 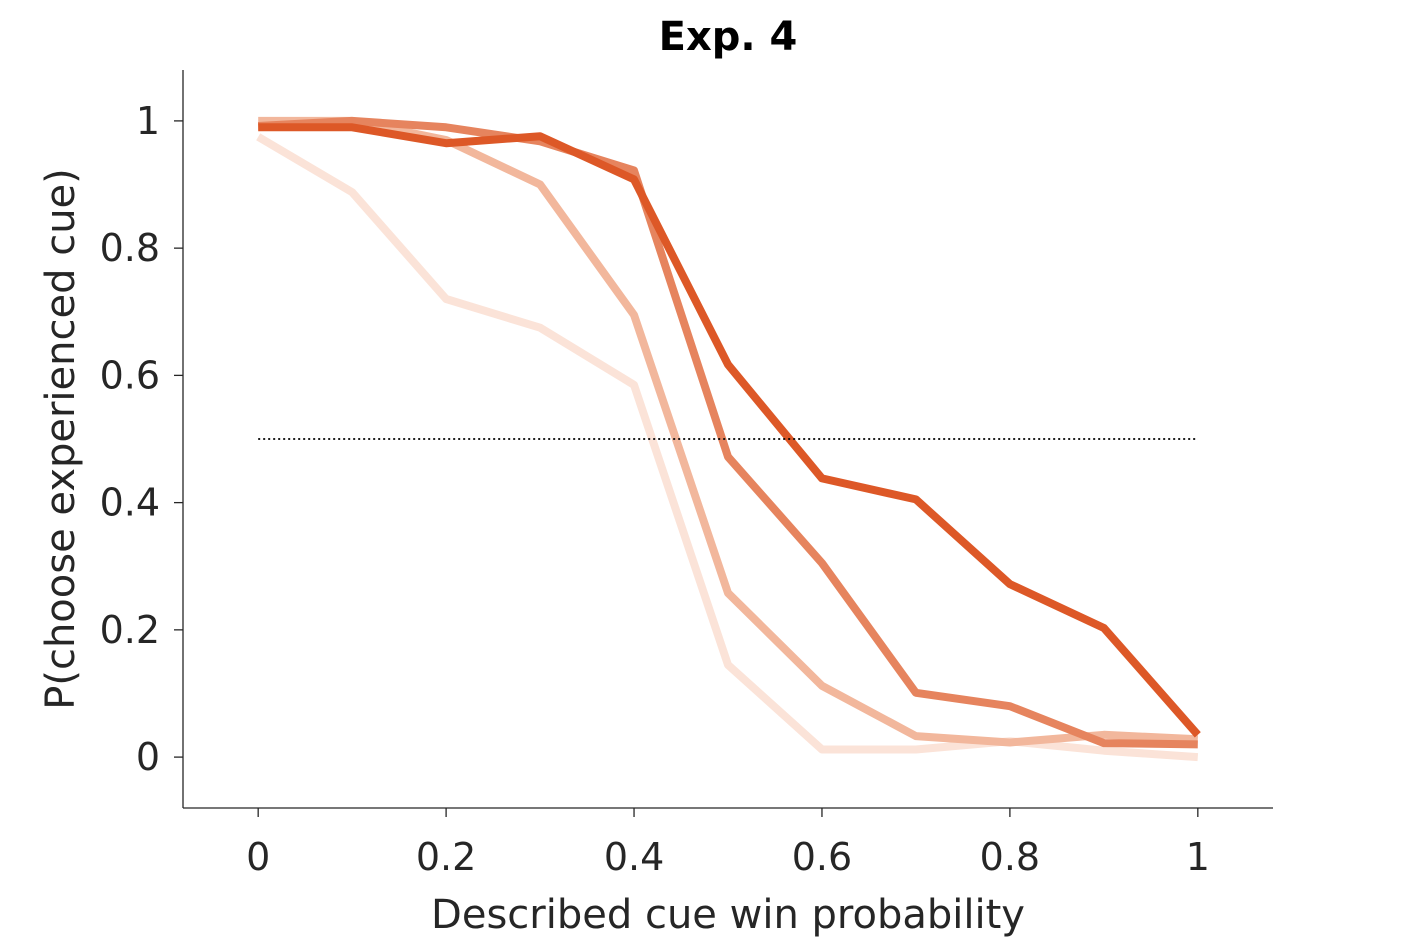 What do you see at coordinates (130, 248) in the screenshot?
I see `y-tick-label: 0.8` at bounding box center [130, 248].